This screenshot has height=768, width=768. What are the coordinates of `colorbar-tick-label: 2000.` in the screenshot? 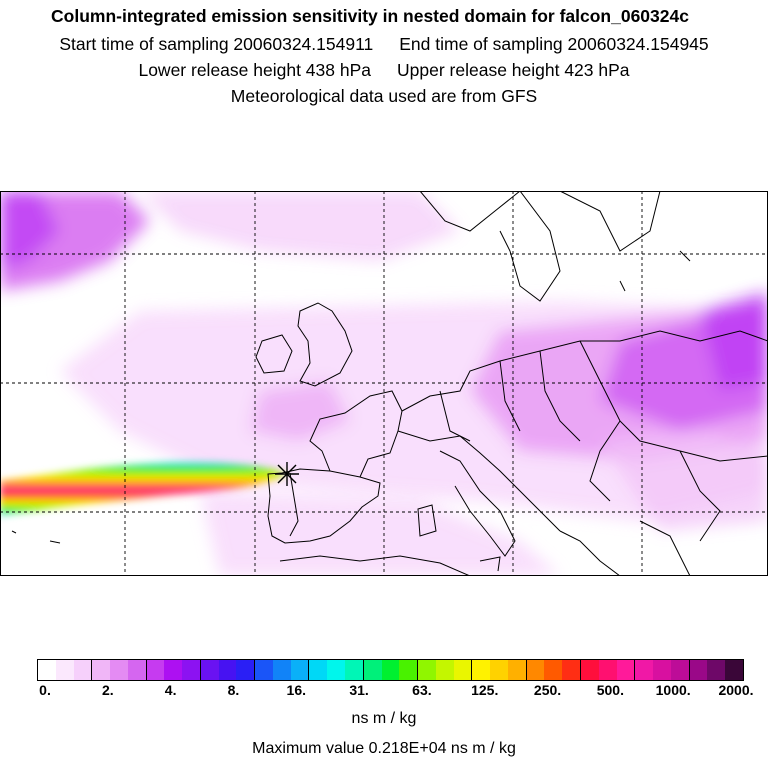 It's located at (736, 690).